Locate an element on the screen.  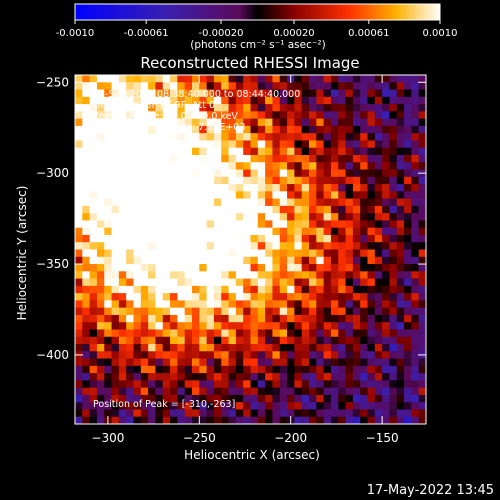
colorbar-tick-label: 0.0010 is located at coordinates (440, 33).